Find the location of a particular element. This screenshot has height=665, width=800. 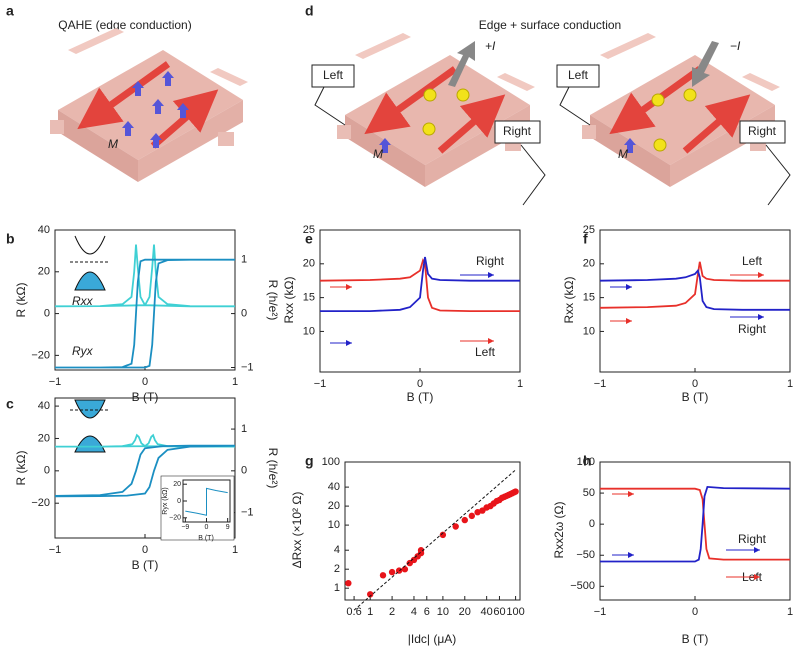

panel-label: e is located at coordinates (309, 239).